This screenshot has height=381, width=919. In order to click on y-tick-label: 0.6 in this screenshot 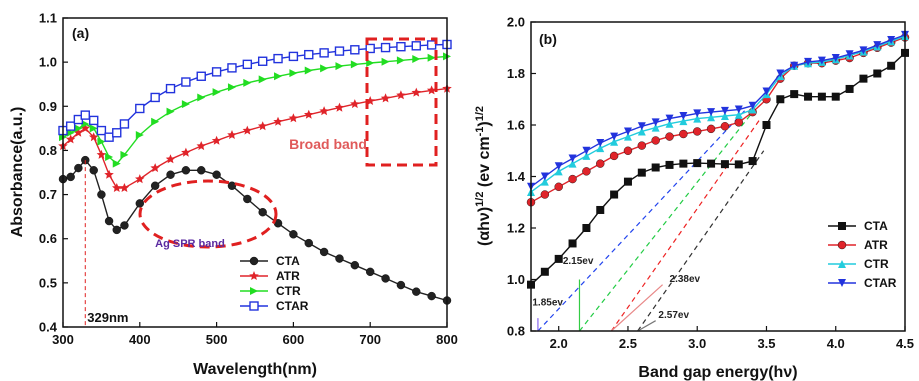, I will do `click(48, 238)`.